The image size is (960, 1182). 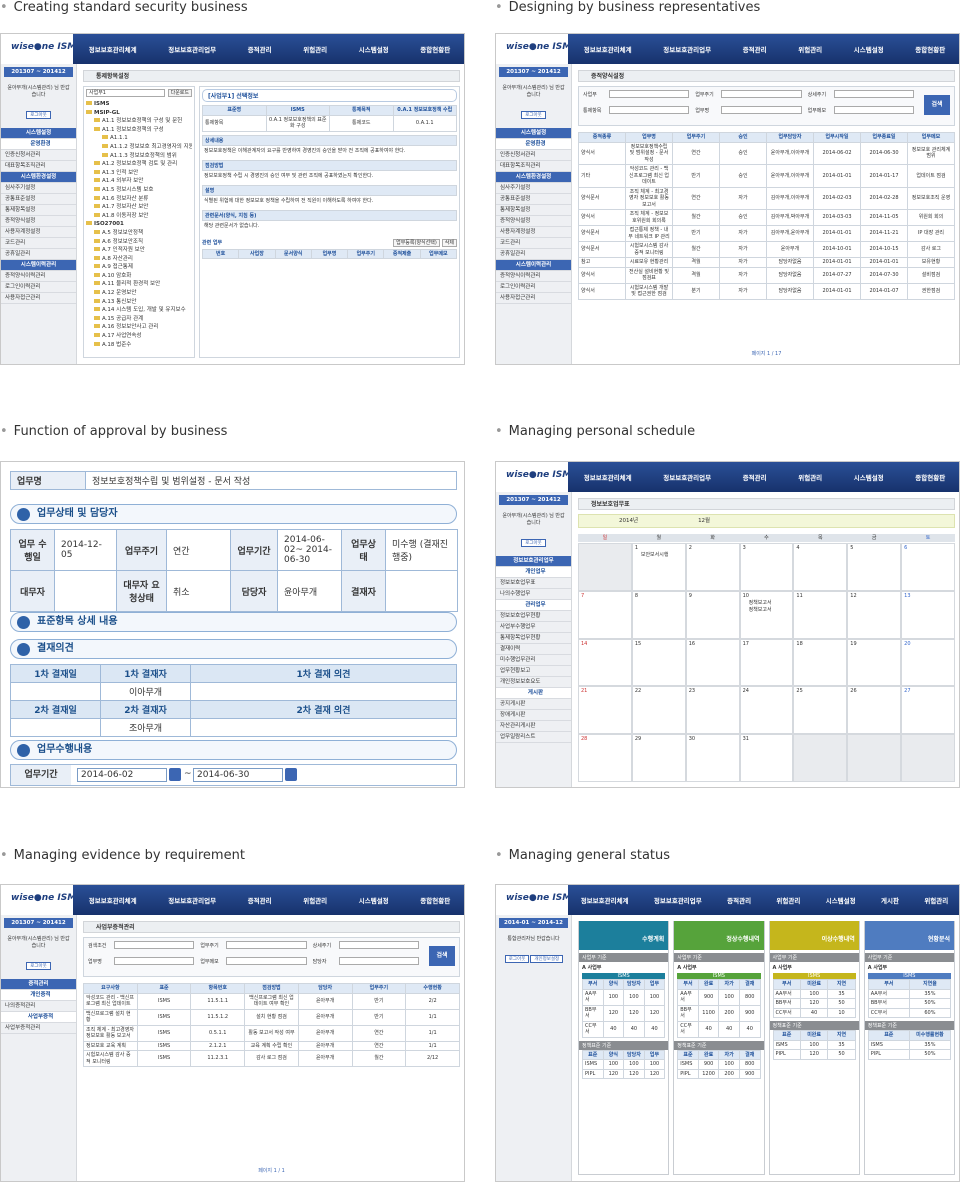 What do you see at coordinates (119, 293) in the screenshot?
I see `tree-label: A.12 운영보안` at bounding box center [119, 293].